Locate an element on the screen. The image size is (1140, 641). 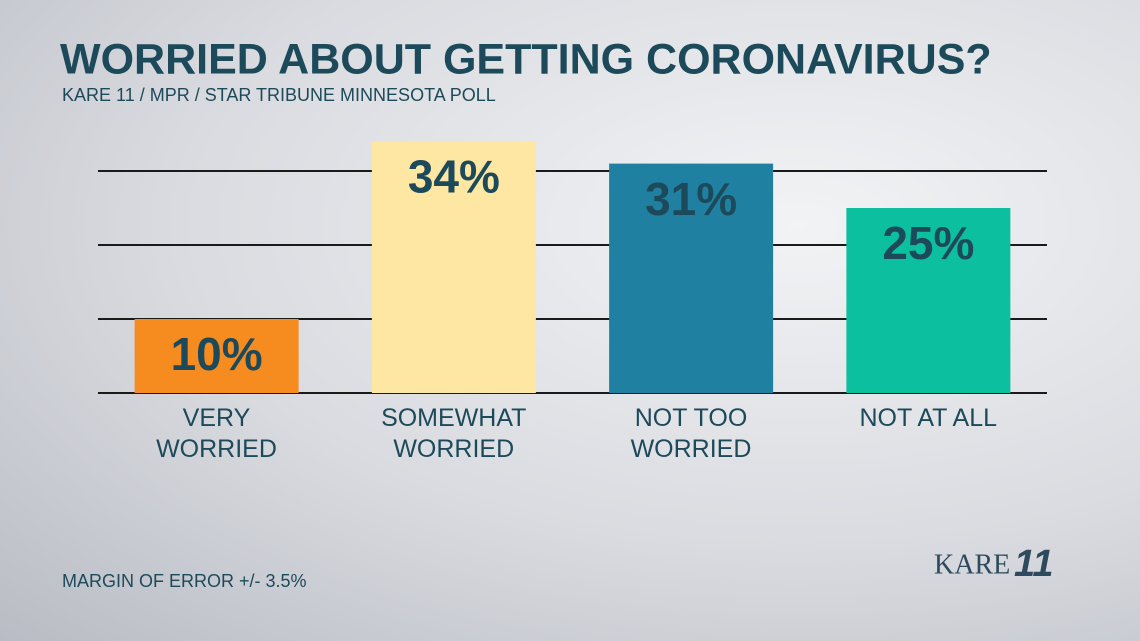
x-tick-label: VERY WORRIED is located at coordinates (216, 433).